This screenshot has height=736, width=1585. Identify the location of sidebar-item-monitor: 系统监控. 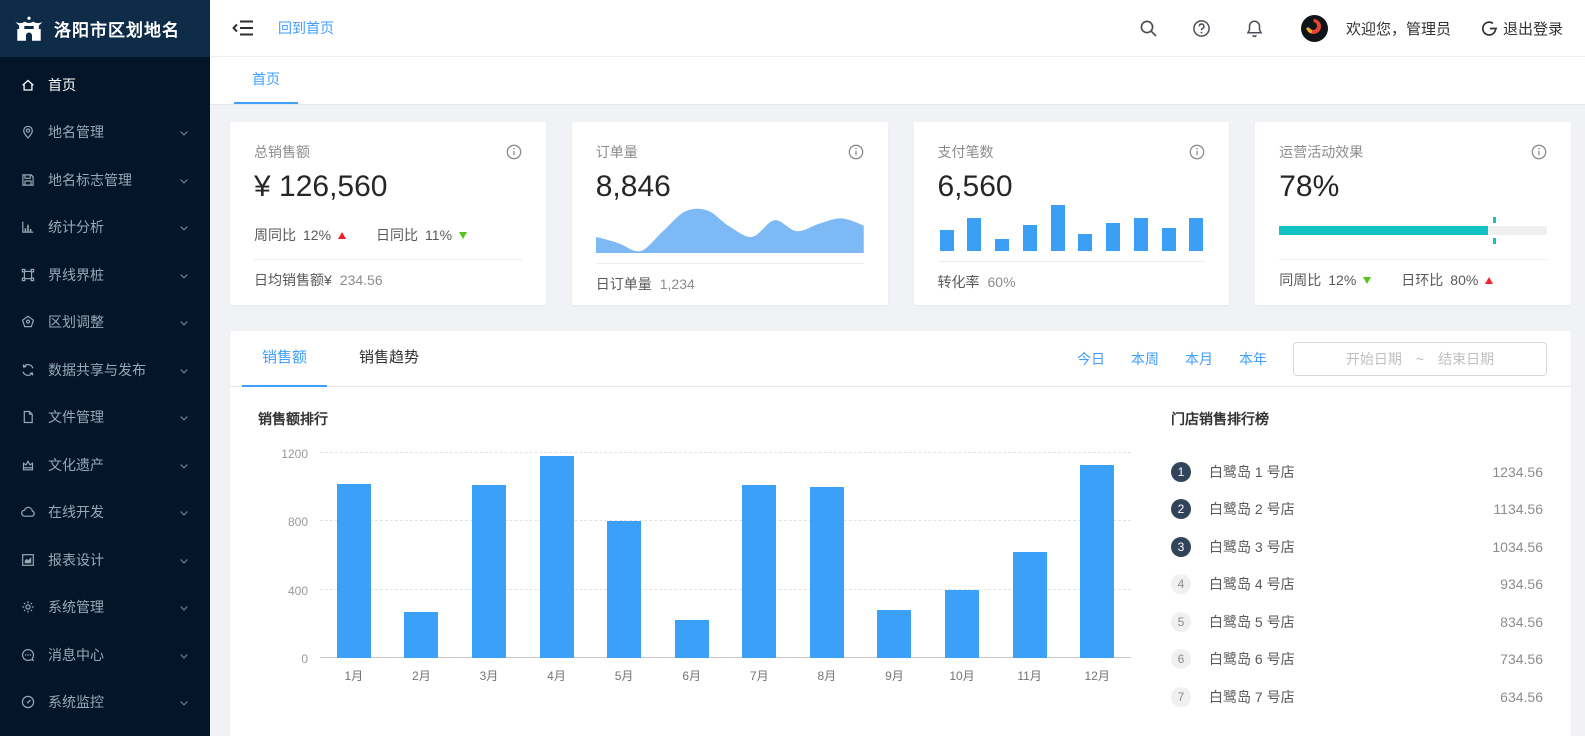
(105, 703).